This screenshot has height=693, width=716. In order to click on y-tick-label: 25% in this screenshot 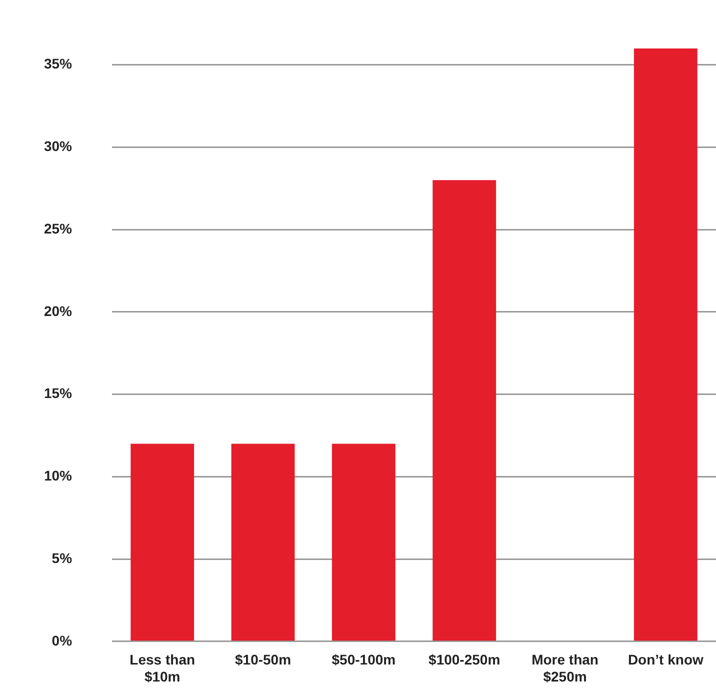, I will do `click(58, 228)`.